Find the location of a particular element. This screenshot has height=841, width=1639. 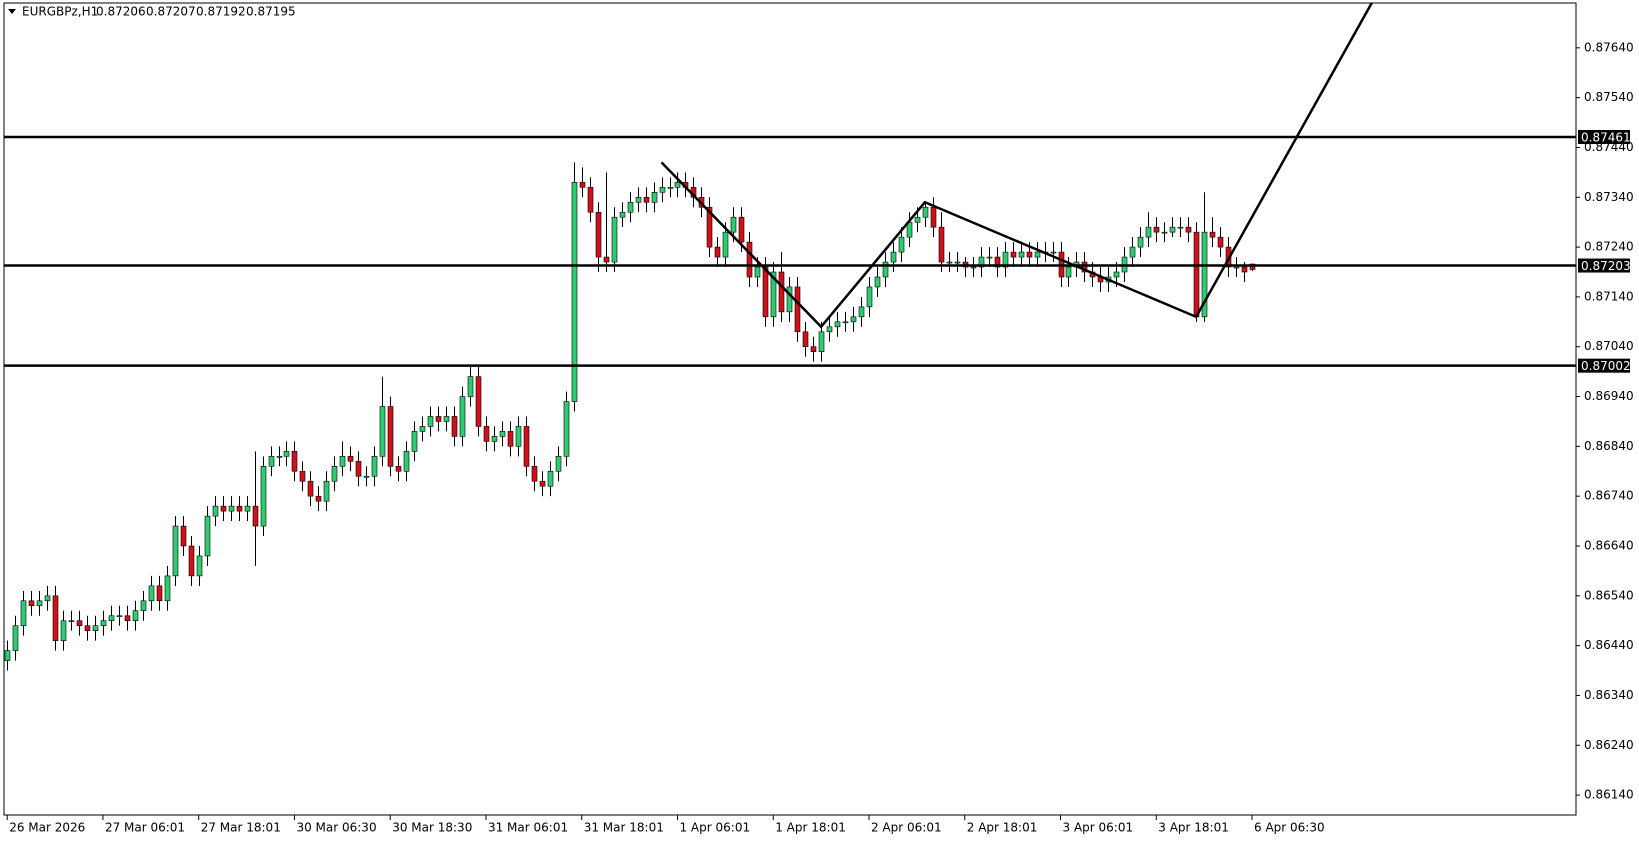

x-tick-label: 3 Apr 18:01 is located at coordinates (1193, 828).